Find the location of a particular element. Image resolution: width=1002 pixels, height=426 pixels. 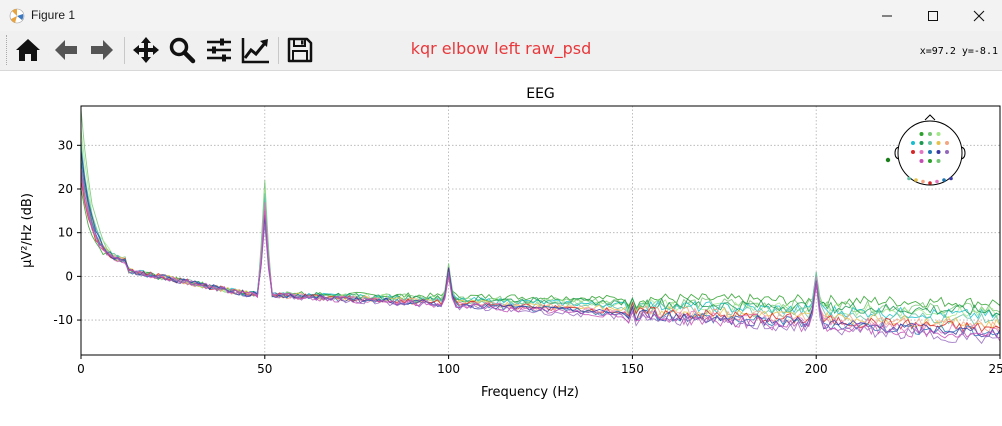

window-title: Figure 1 is located at coordinates (53, 15).